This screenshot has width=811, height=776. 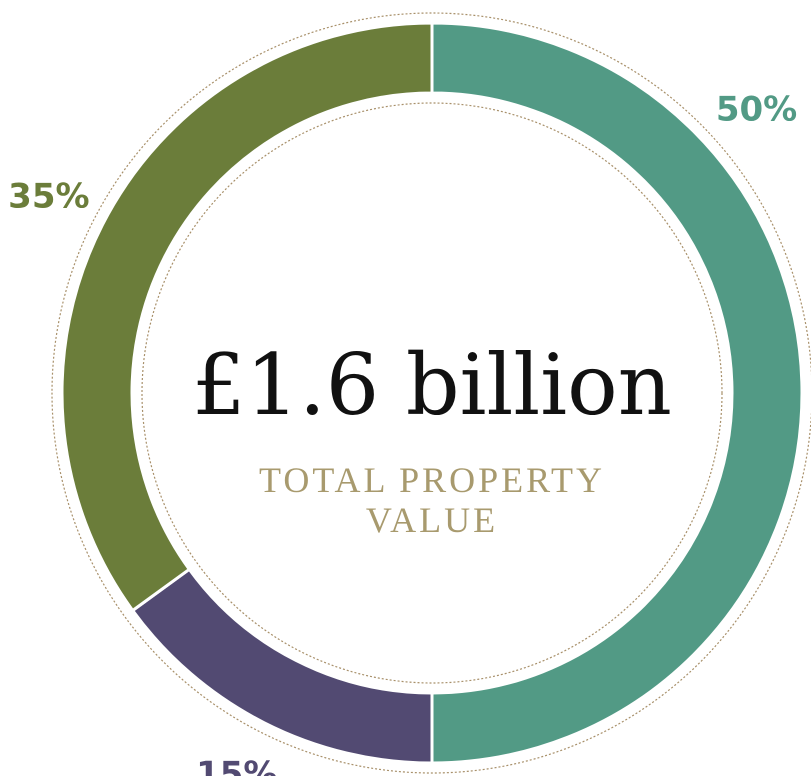 I want to click on donut-slice, so click(x=282, y=666).